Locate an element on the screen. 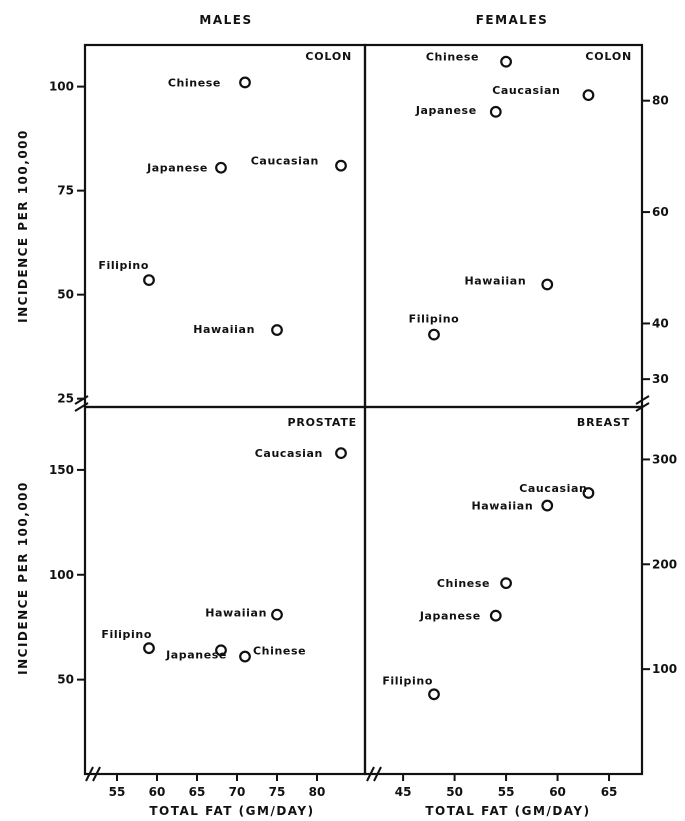  y-axis-title-top: INCIDENCE PER 100,000 is located at coordinates (23, 226).